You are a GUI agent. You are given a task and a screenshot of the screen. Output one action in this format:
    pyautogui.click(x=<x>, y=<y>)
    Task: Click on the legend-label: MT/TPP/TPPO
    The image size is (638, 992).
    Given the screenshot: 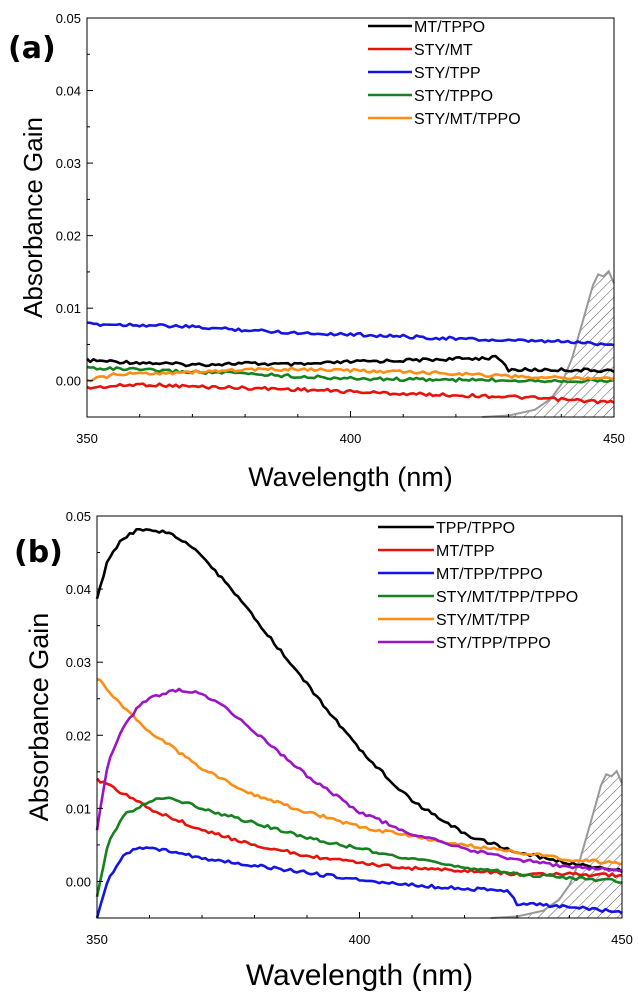 What is the action you would take?
    pyautogui.click(x=489, y=574)
    